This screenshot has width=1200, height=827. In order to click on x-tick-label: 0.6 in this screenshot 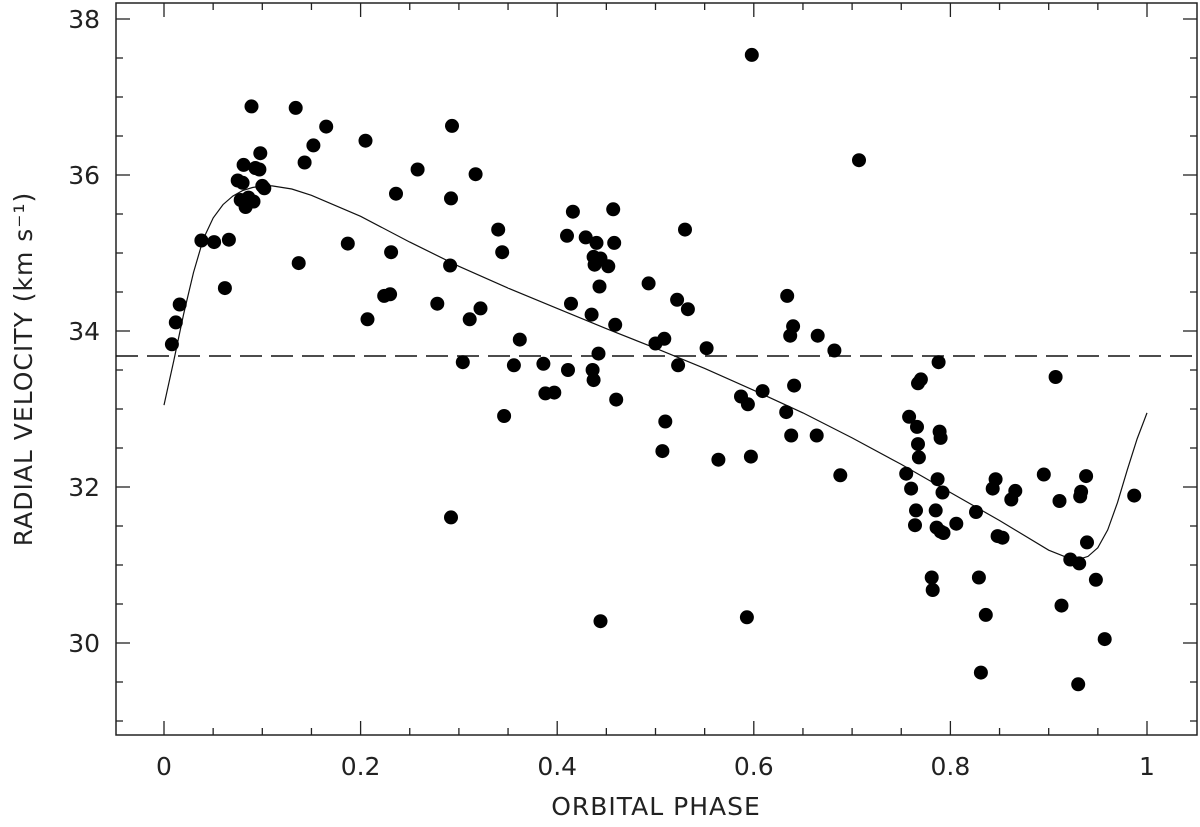, I will do `click(754, 766)`.